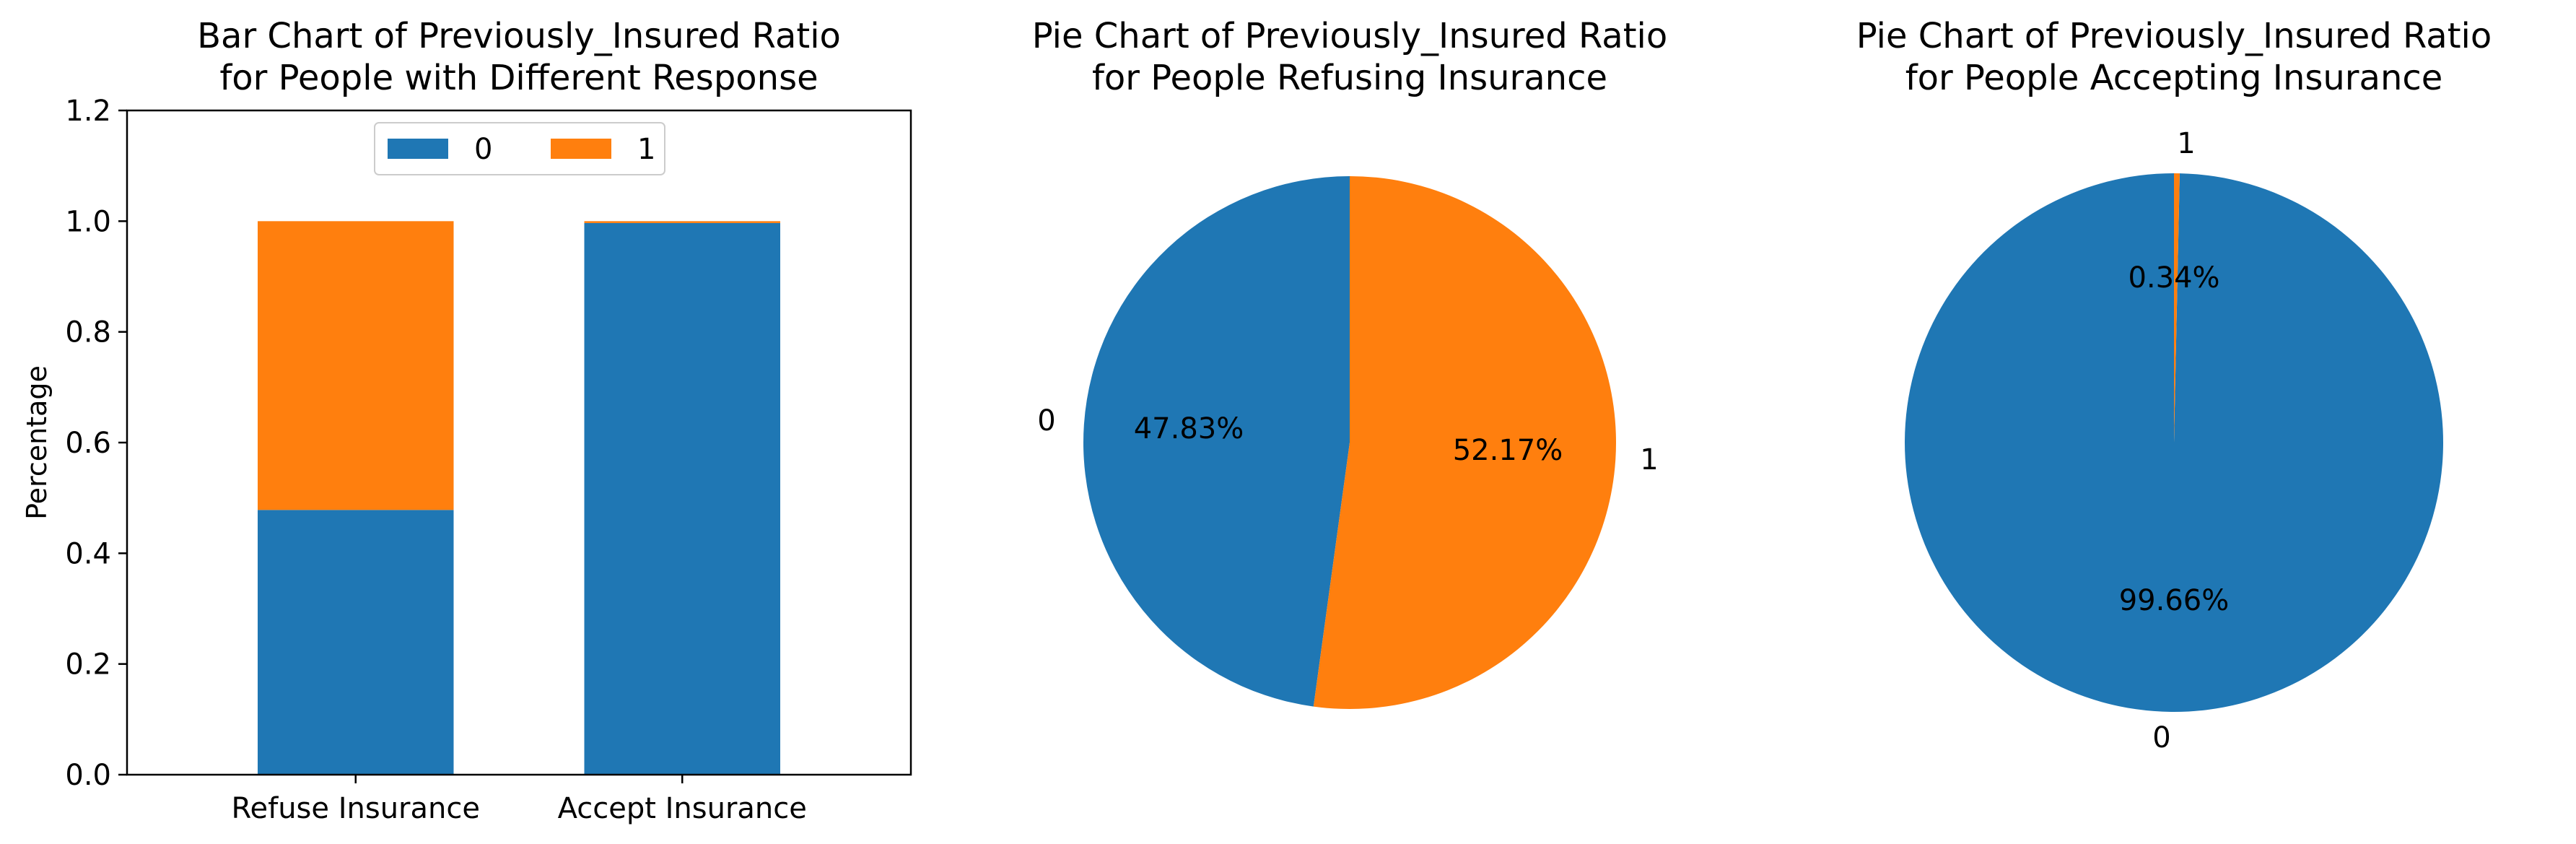 Image resolution: width=2576 pixels, height=844 pixels. I want to click on chart-title-line-2: for People with Different Response, so click(518, 78).